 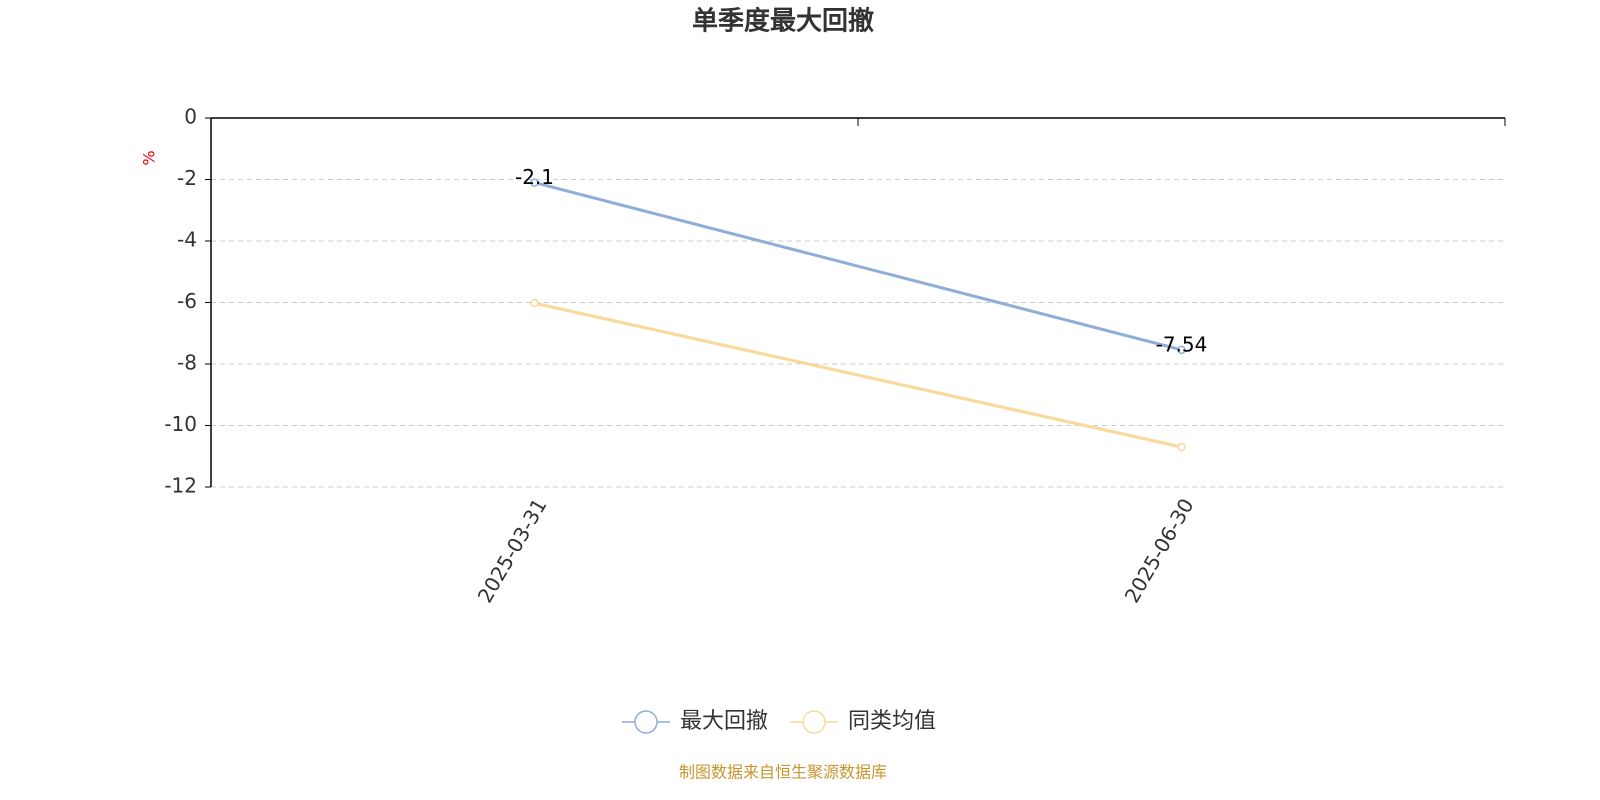 I want to click on x-tick-label: 2025-03-31, so click(x=512, y=550).